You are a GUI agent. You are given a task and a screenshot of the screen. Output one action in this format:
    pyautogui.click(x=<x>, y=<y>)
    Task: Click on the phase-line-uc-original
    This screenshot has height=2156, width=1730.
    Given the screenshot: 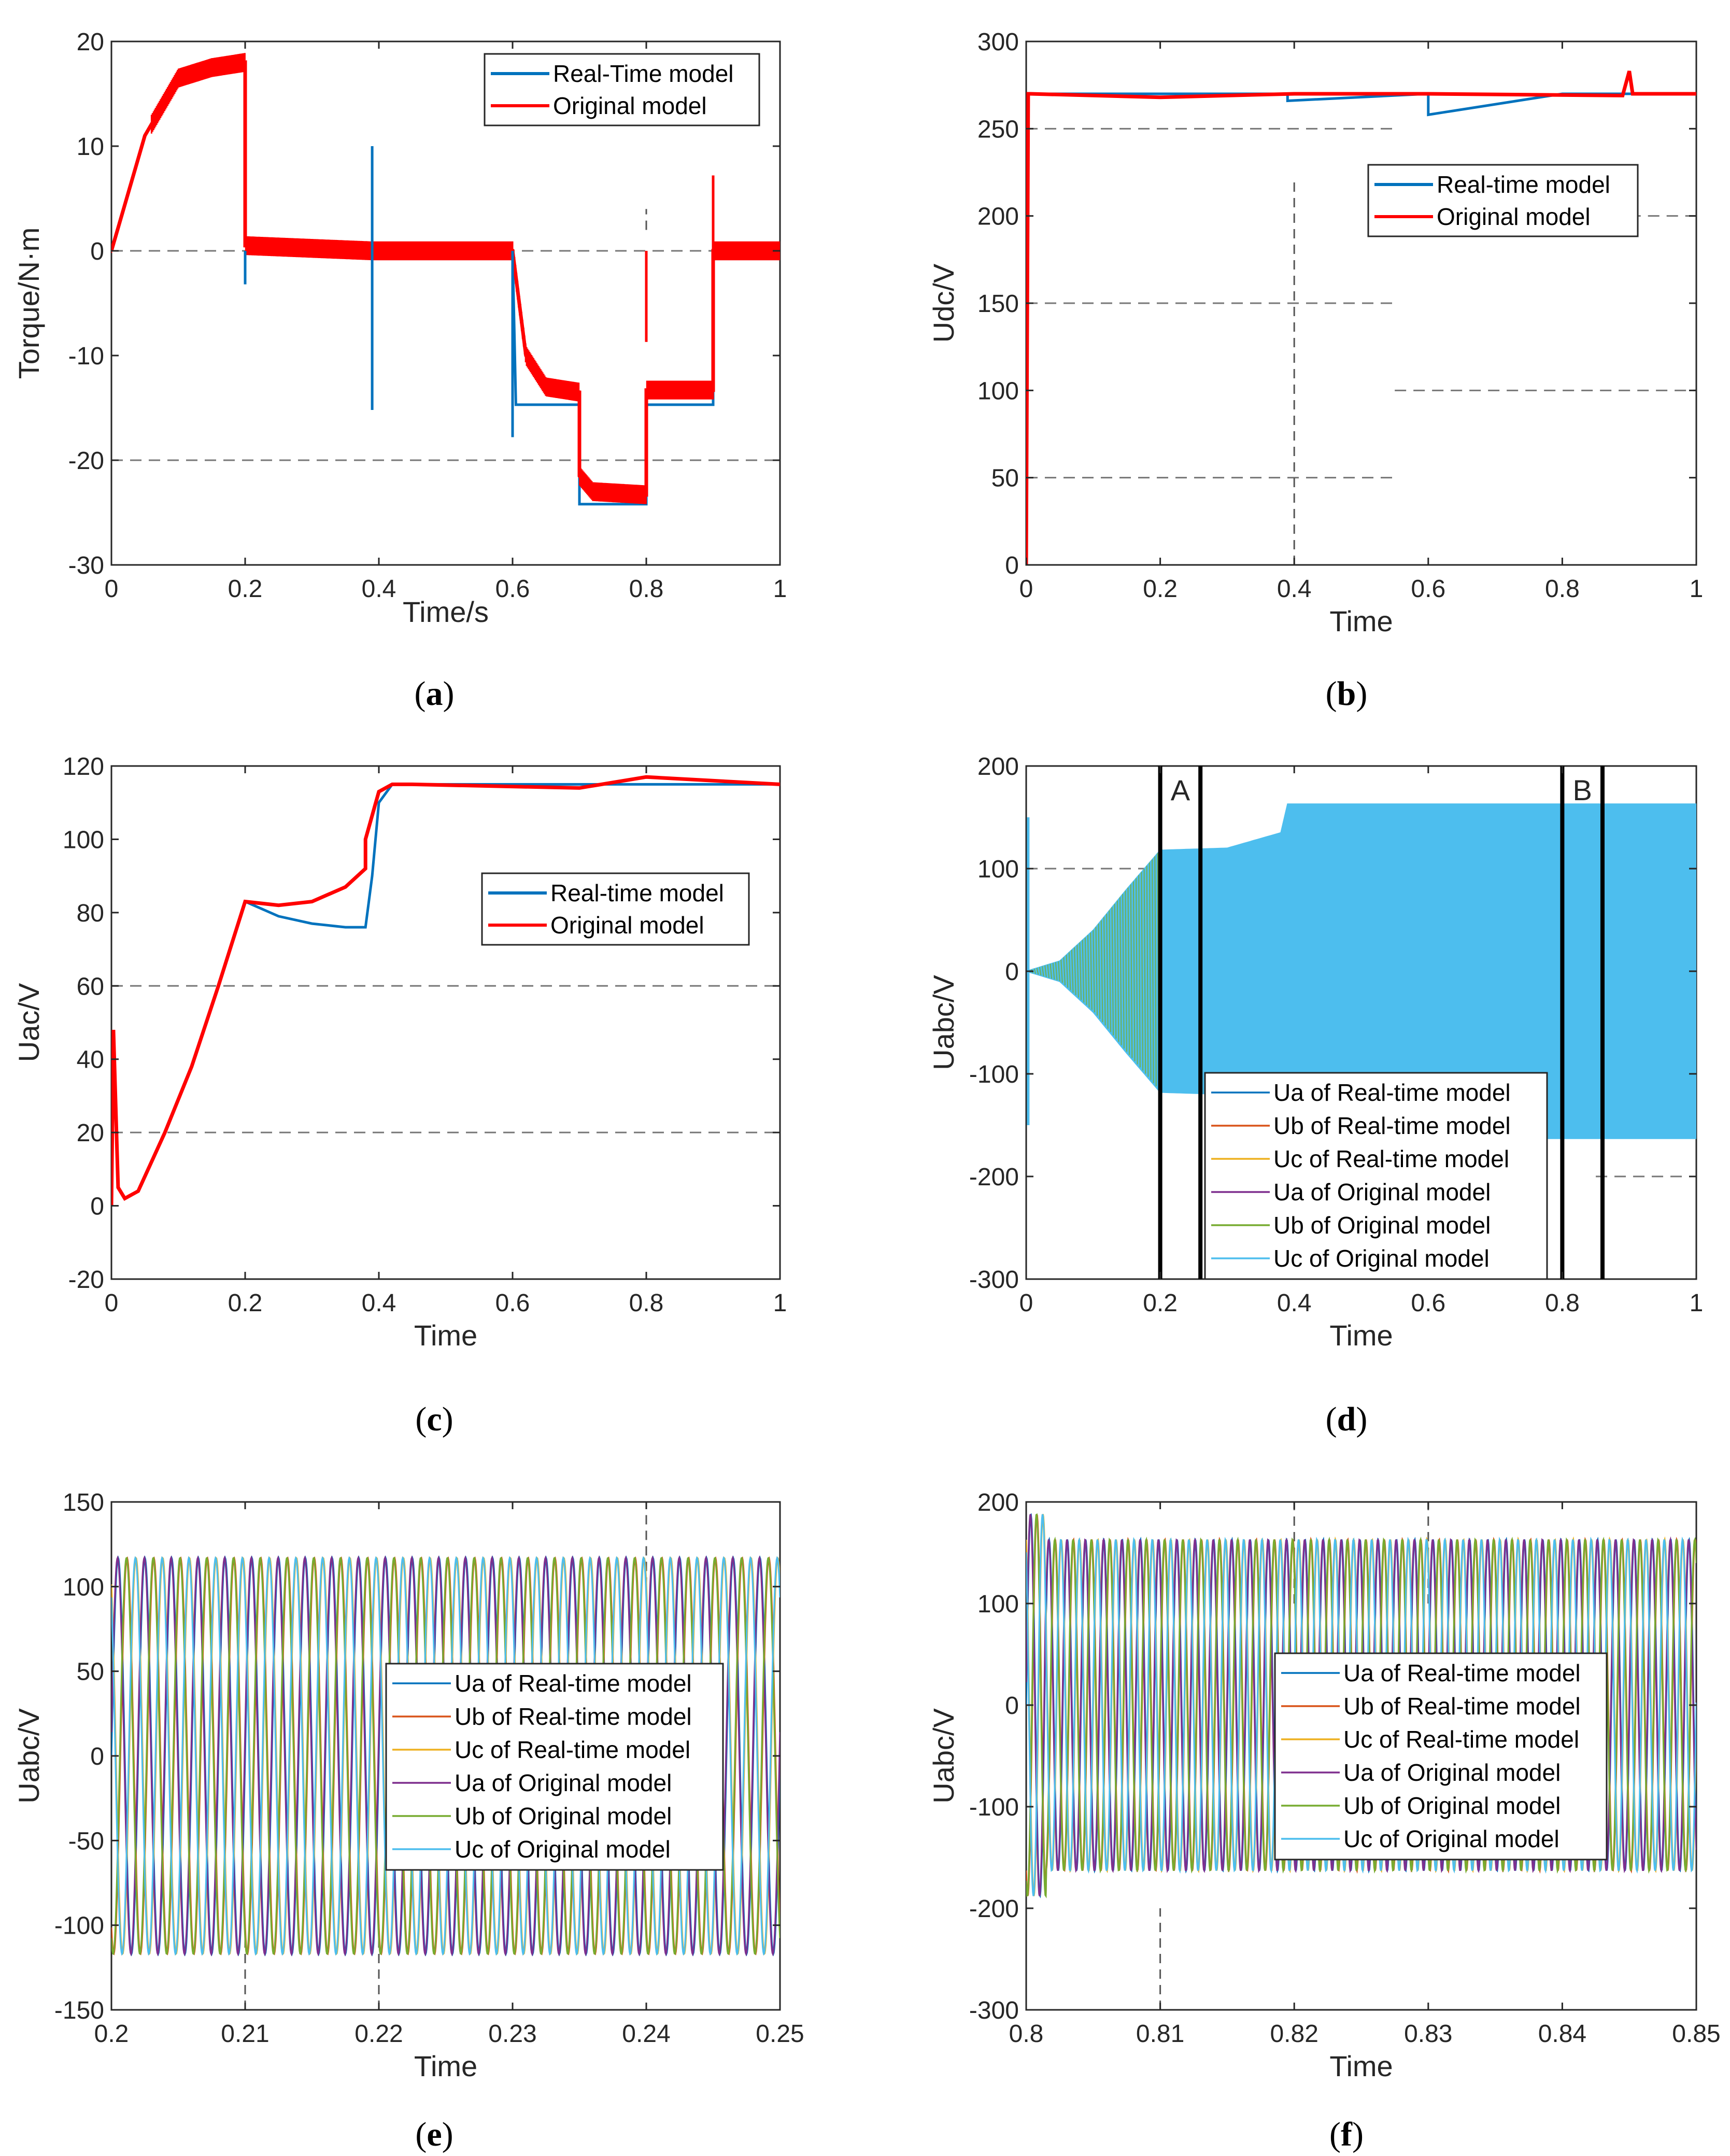 What is the action you would take?
    pyautogui.click(x=446, y=1756)
    